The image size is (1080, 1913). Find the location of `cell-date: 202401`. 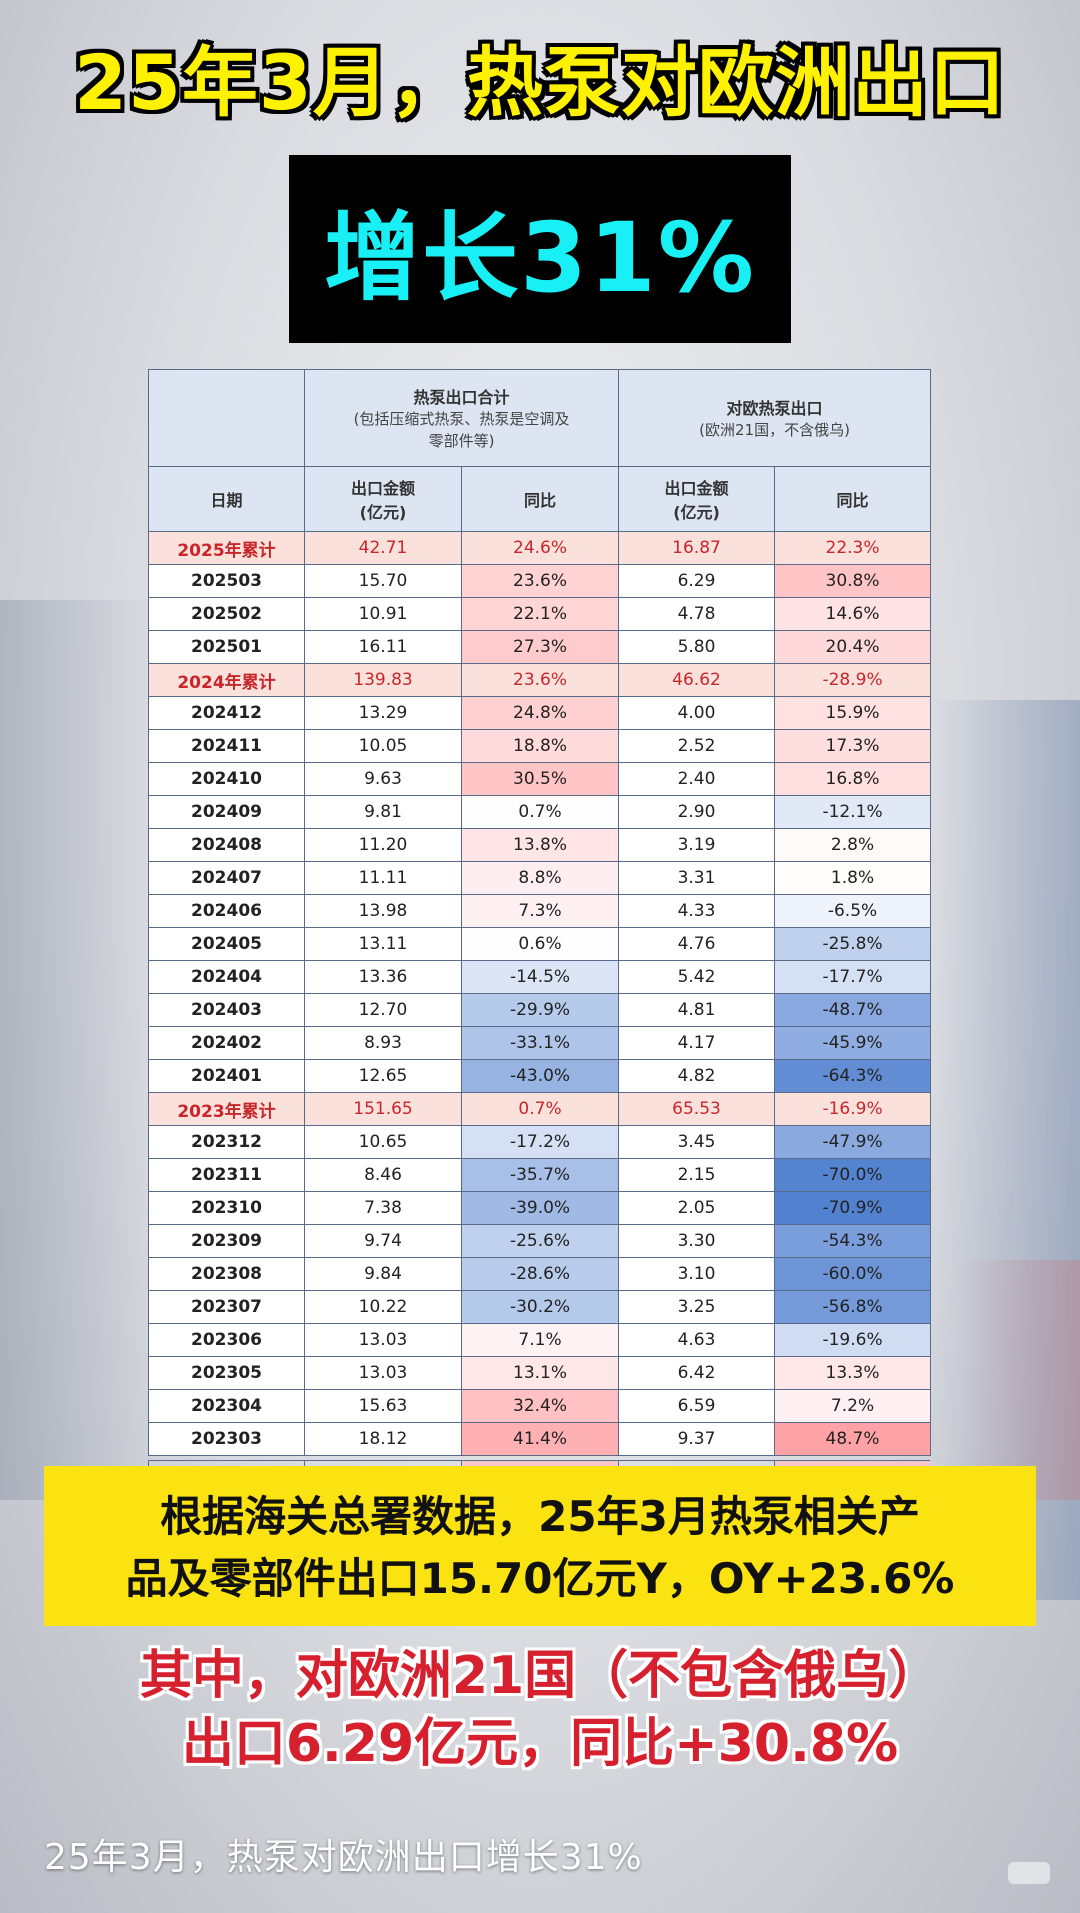

cell-date: 202401 is located at coordinates (226, 1076).